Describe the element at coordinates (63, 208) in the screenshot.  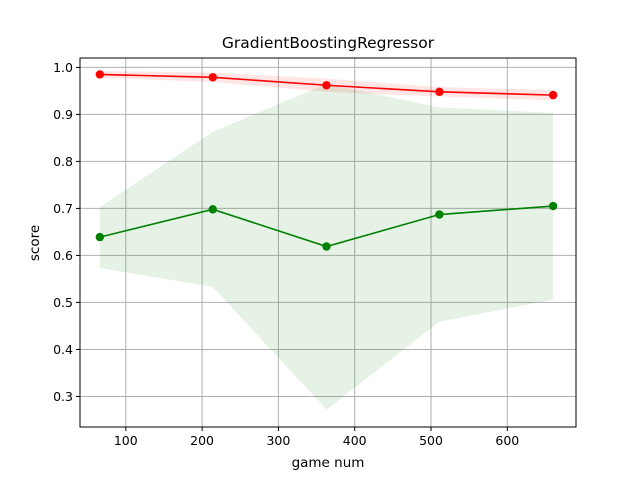
I see `y-tick-label: 0.7` at that location.